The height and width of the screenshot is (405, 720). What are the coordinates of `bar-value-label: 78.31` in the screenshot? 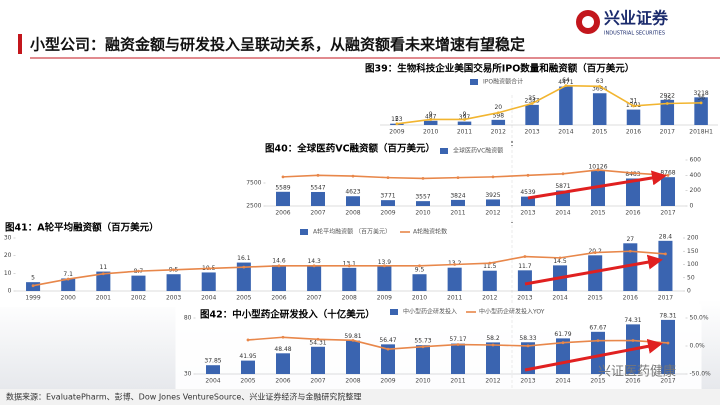 It's located at (667, 315).